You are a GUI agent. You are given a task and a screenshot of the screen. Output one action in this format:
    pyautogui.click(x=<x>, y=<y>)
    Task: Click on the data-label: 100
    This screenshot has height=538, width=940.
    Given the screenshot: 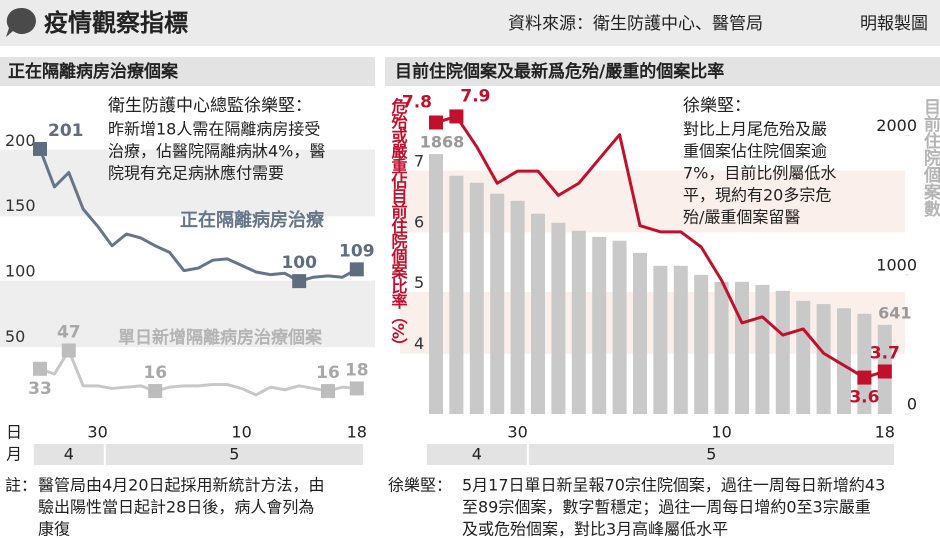 What is the action you would take?
    pyautogui.click(x=299, y=263)
    